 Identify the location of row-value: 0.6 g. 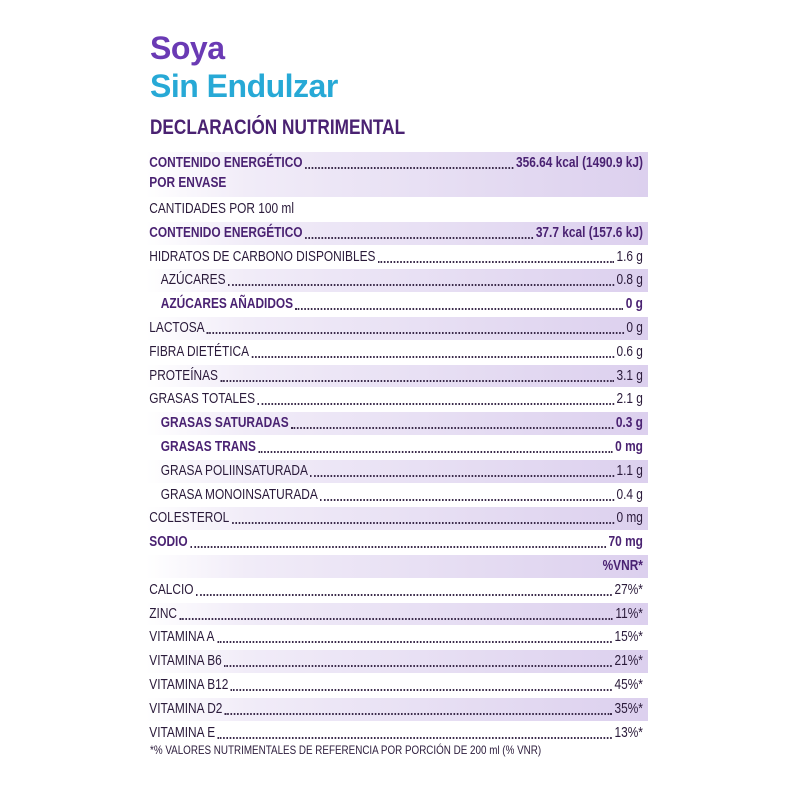
(629, 351).